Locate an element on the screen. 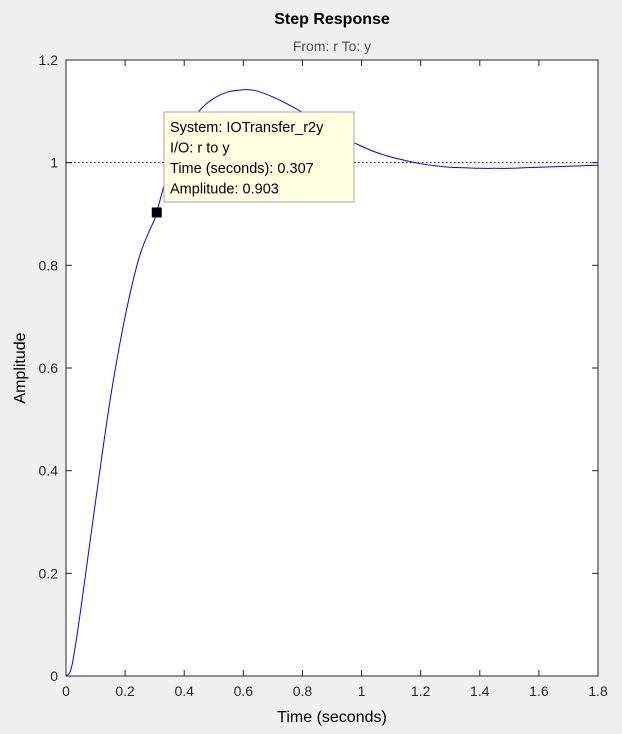 This screenshot has height=734, width=622. data-tip-io: I/O: r to y is located at coordinates (200, 149).